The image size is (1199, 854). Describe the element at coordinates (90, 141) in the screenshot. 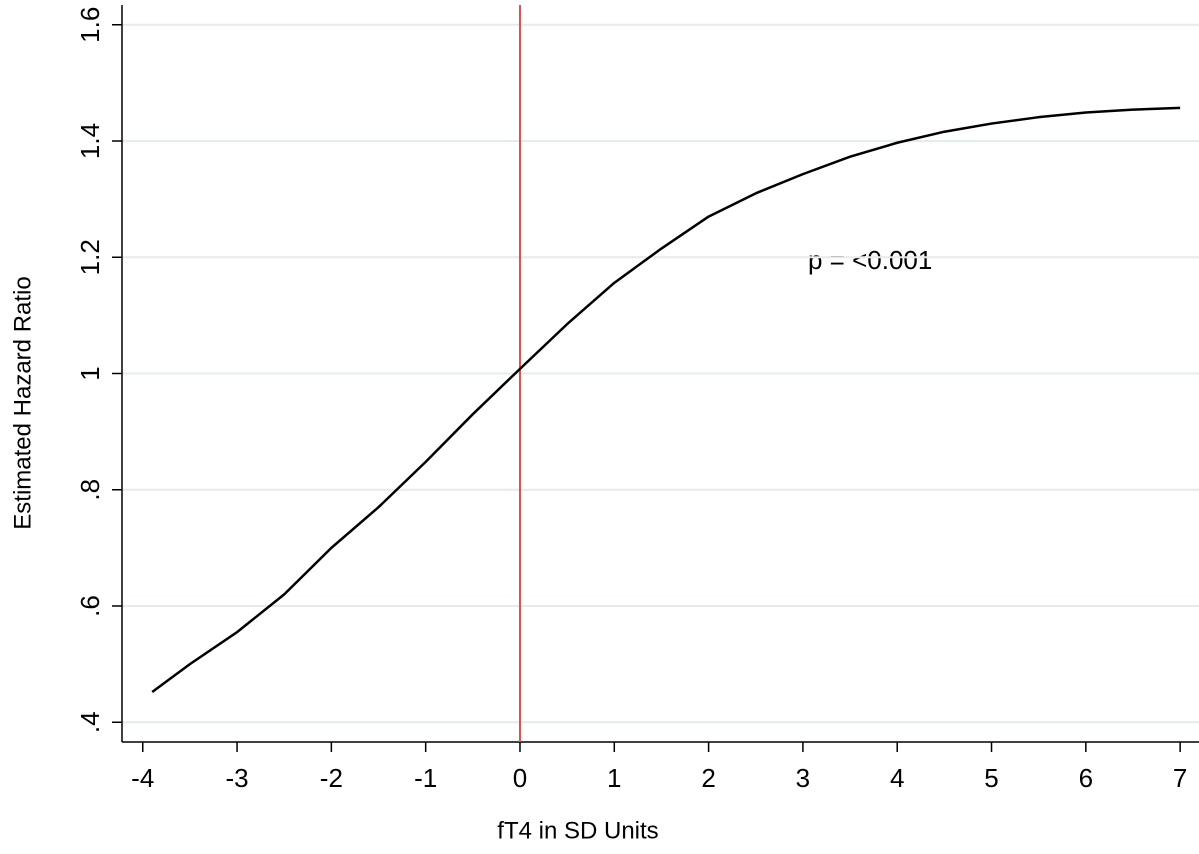

I see `y-tick-label: 1.4` at that location.